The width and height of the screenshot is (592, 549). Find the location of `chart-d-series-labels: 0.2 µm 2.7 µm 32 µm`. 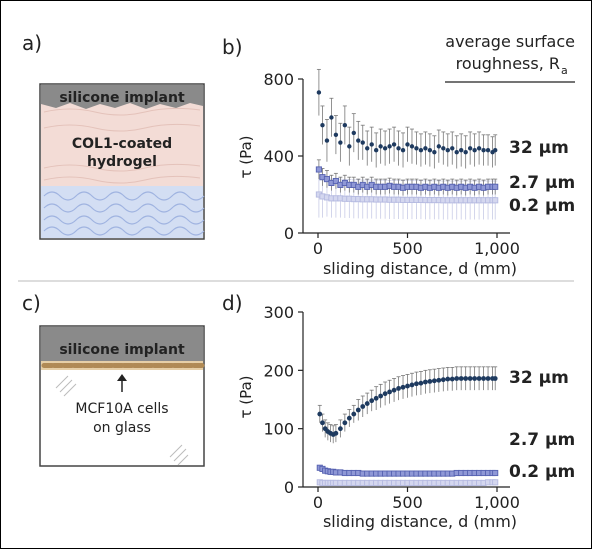

chart-d-series-labels: 0.2 µm 2.7 µm 32 µm is located at coordinates (542, 425).